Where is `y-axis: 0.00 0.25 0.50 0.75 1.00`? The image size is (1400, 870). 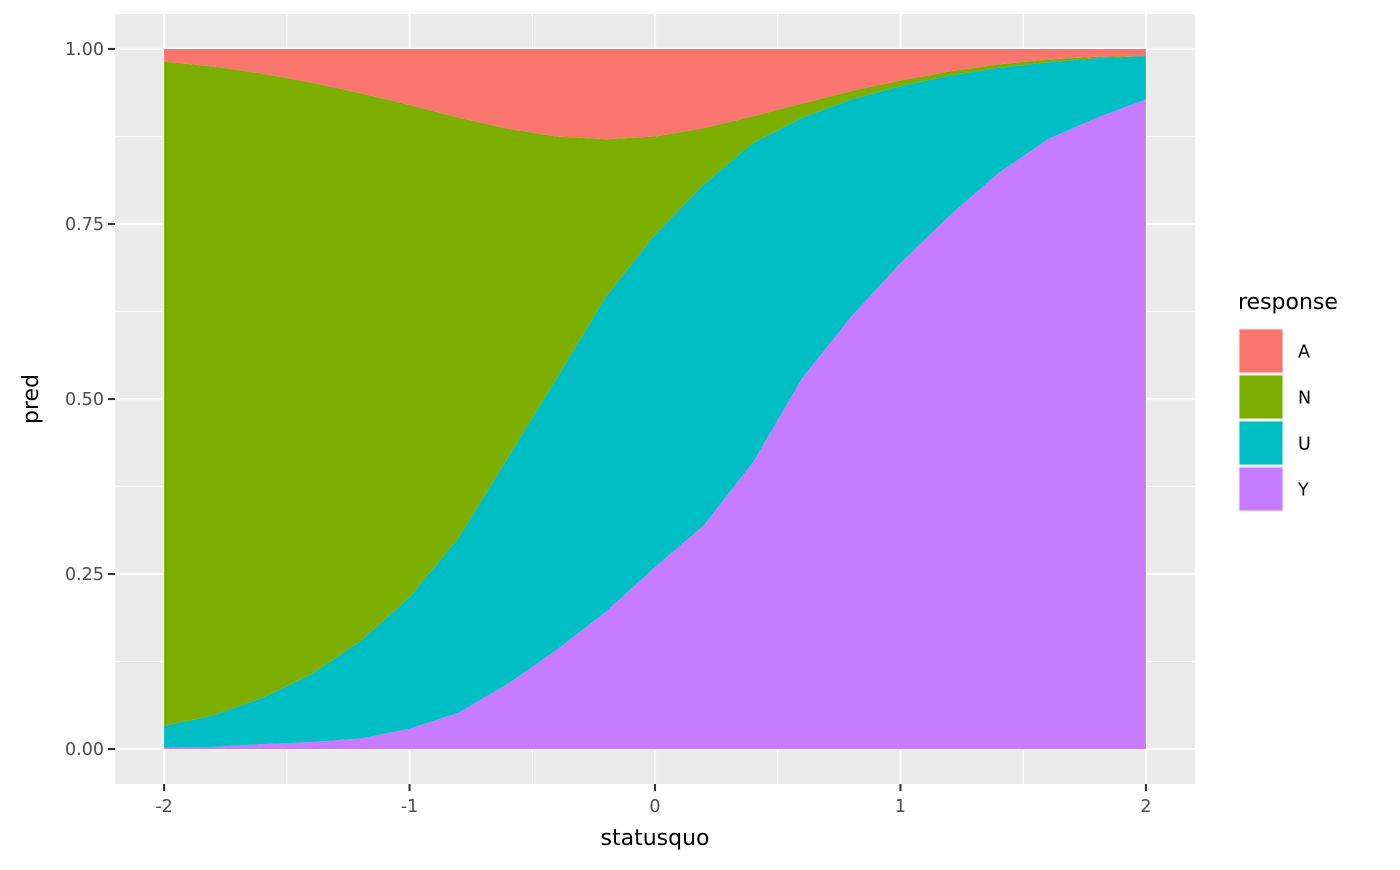 y-axis: 0.00 0.25 0.50 0.75 1.00 is located at coordinates (90, 400).